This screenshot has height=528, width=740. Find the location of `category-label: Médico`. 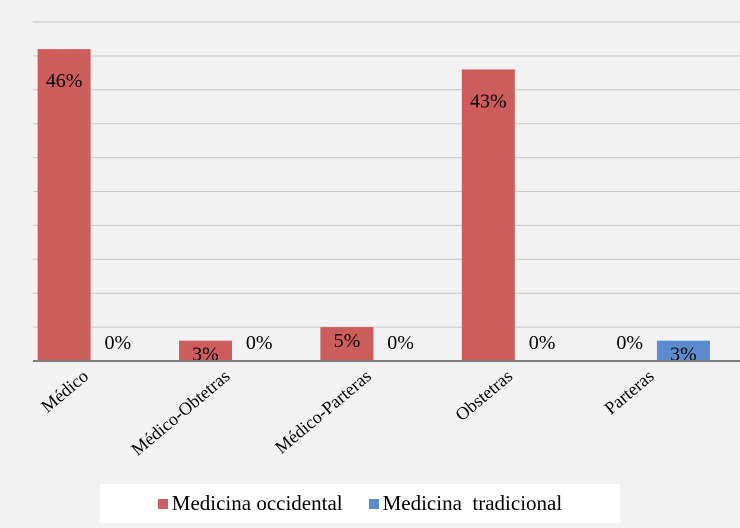

category-label: Médico is located at coordinates (64, 391).